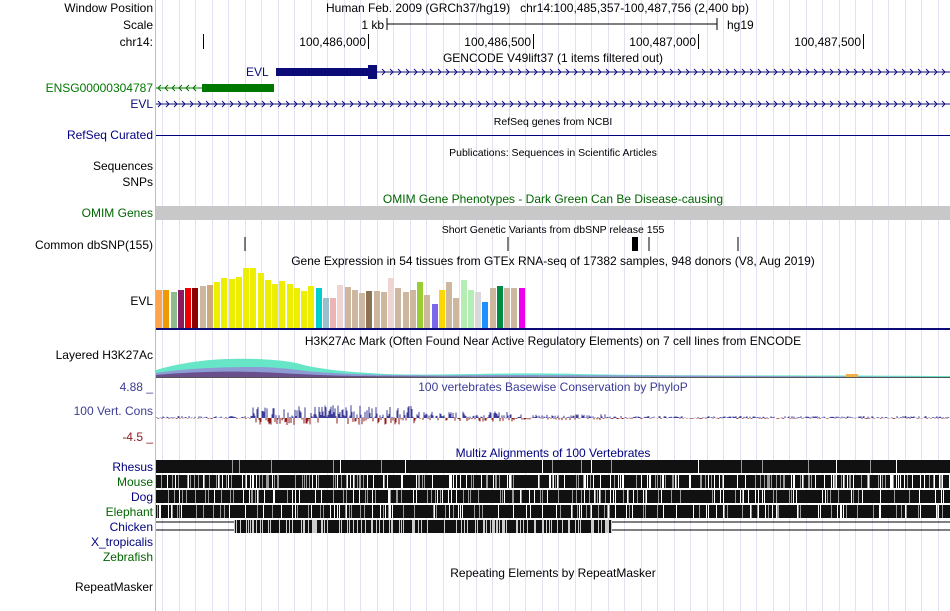  What do you see at coordinates (113, 411) in the screenshot?
I see `phylop-label: 100 Vert. Cons` at bounding box center [113, 411].